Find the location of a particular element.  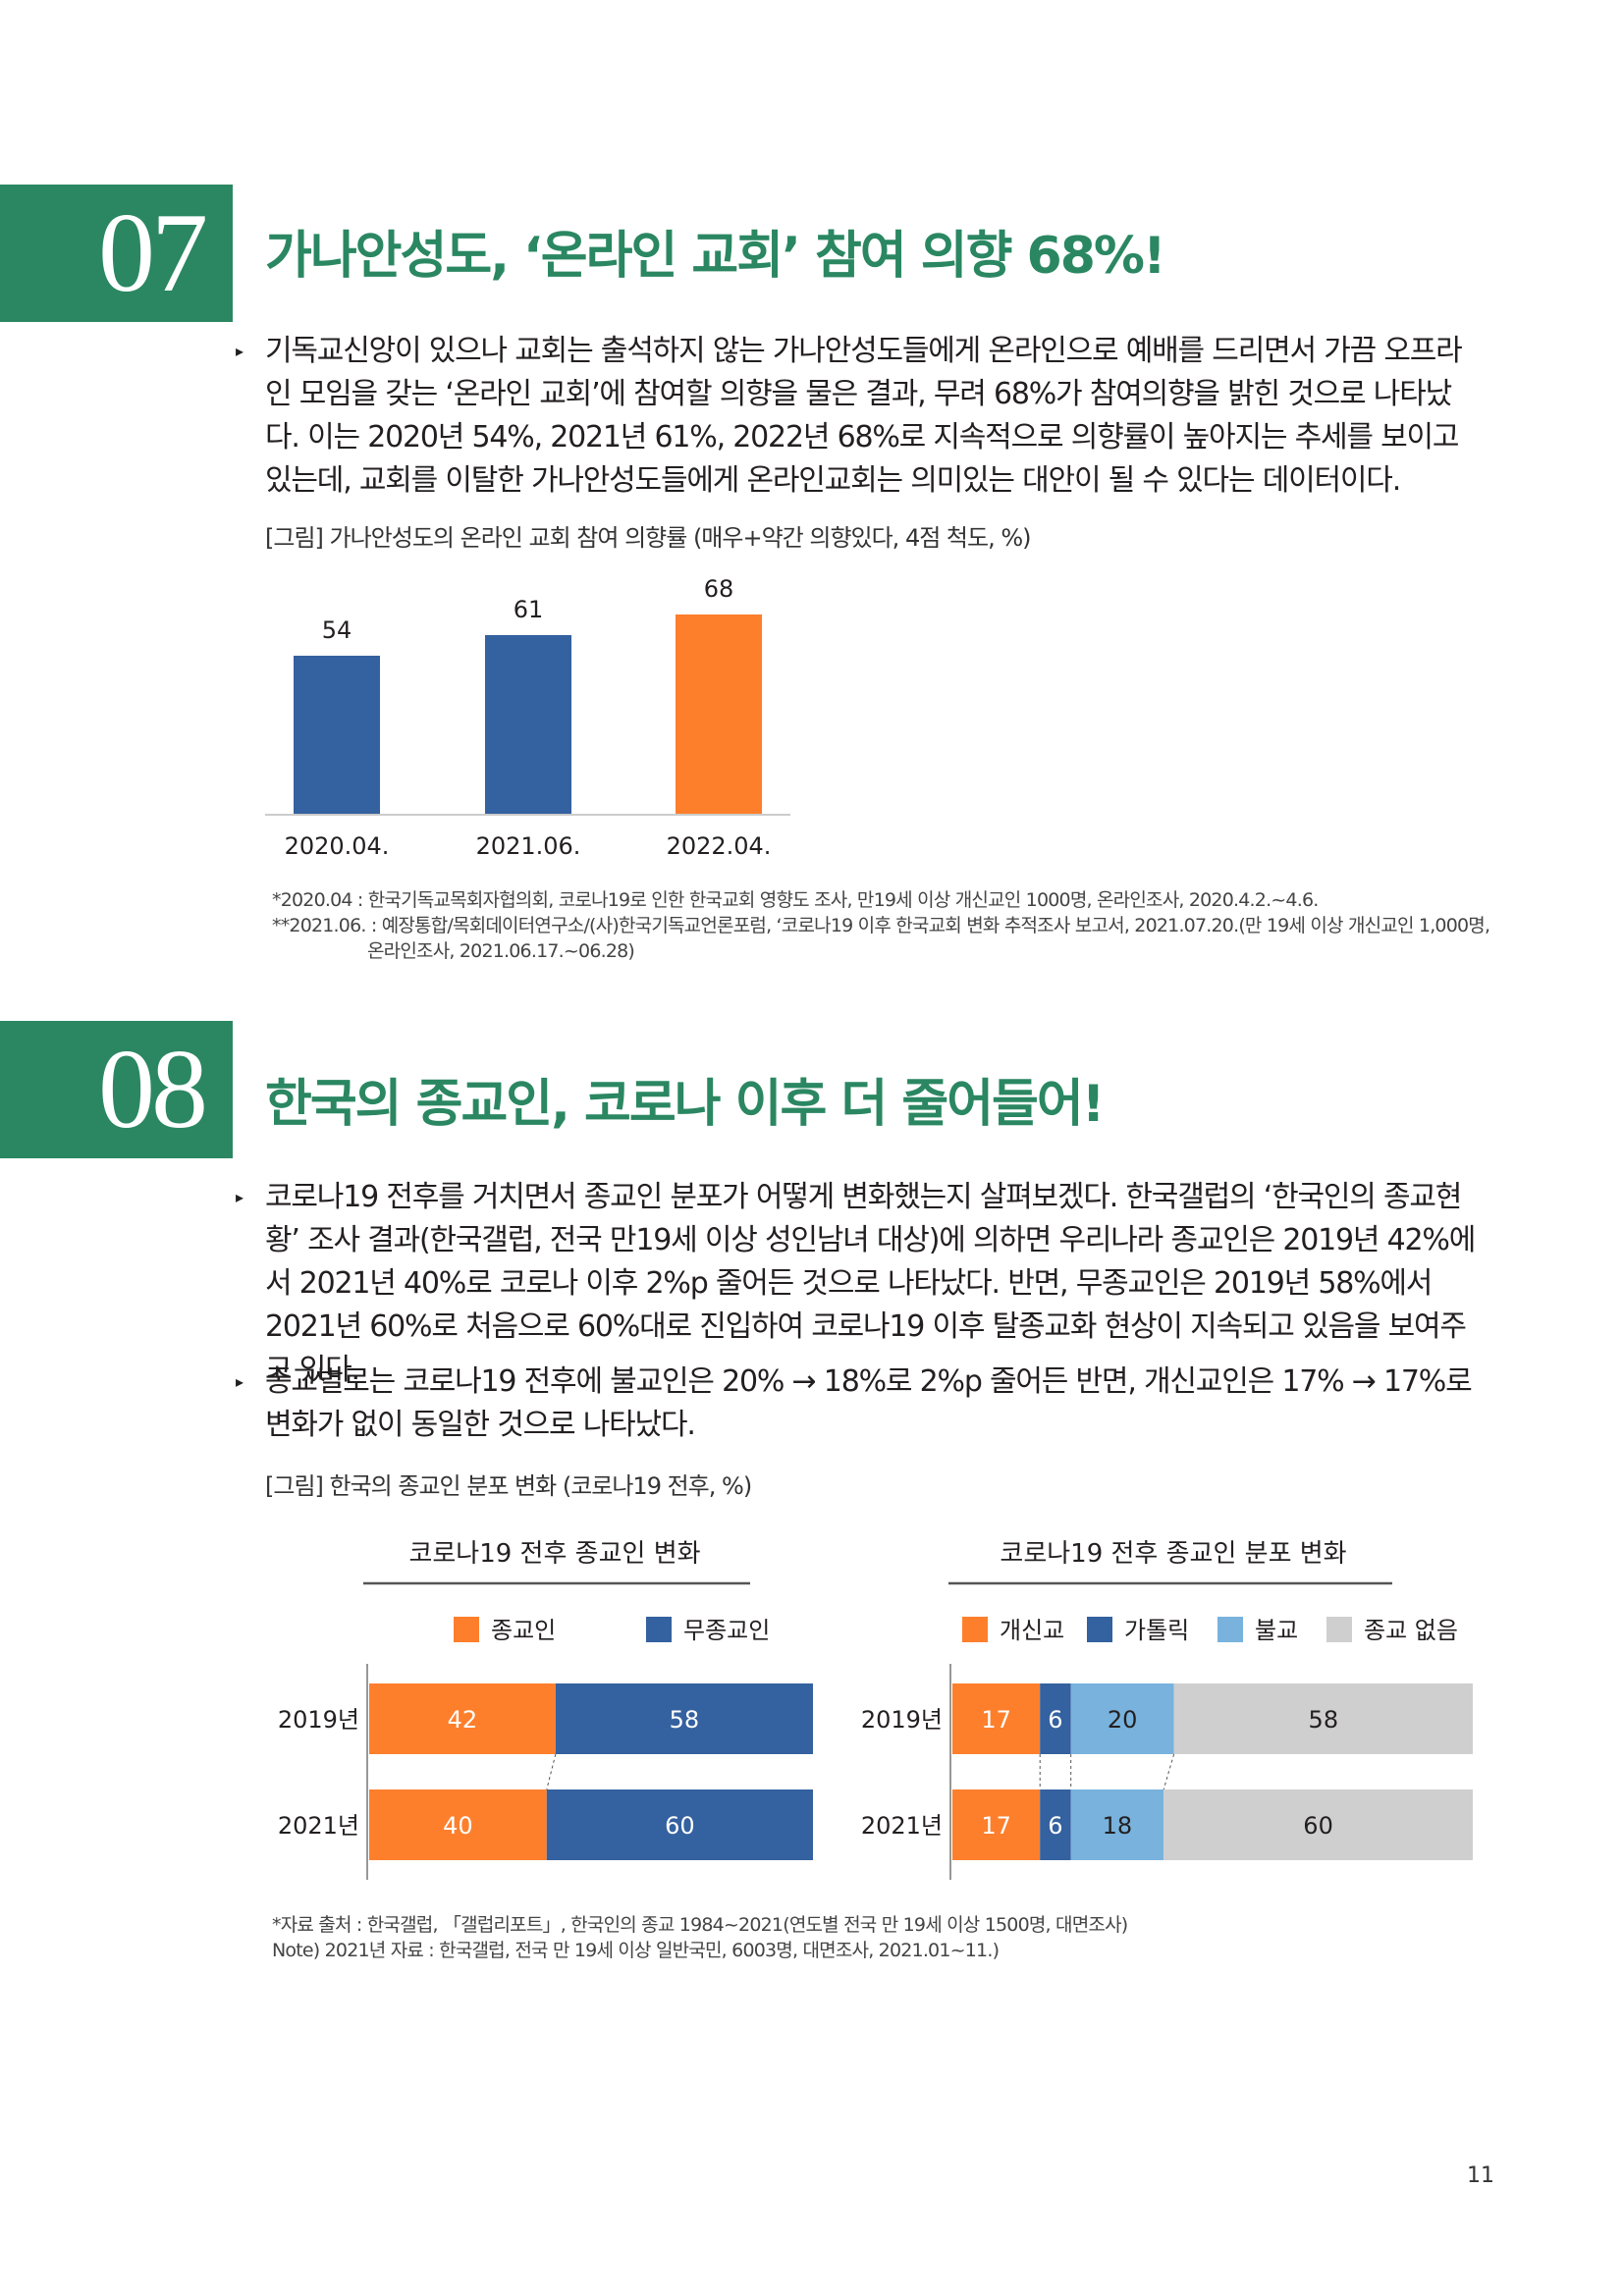

x-tick-label: 2021.06. is located at coordinates (529, 846).